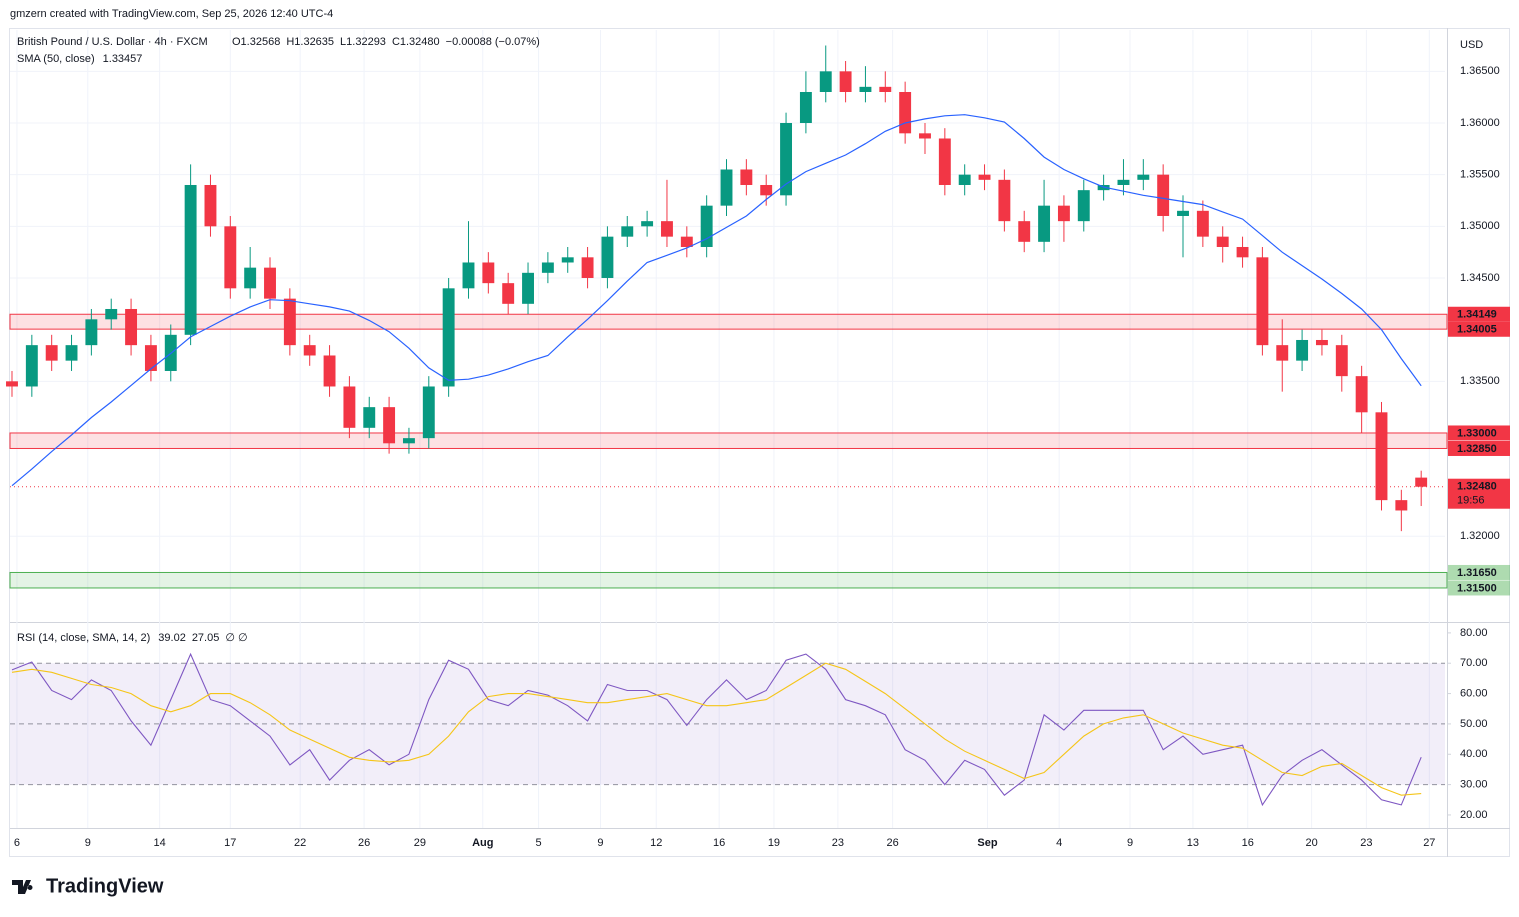 The image size is (1519, 917). Describe the element at coordinates (310, 42) in the screenshot. I see `ohlc-value: H1.32635` at that location.